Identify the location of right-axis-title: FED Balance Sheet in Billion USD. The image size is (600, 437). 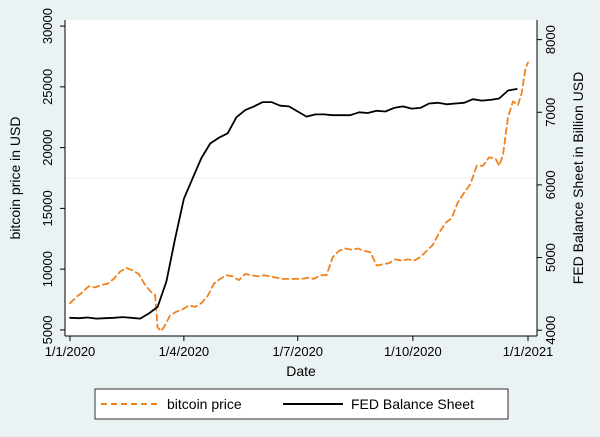
(578, 178).